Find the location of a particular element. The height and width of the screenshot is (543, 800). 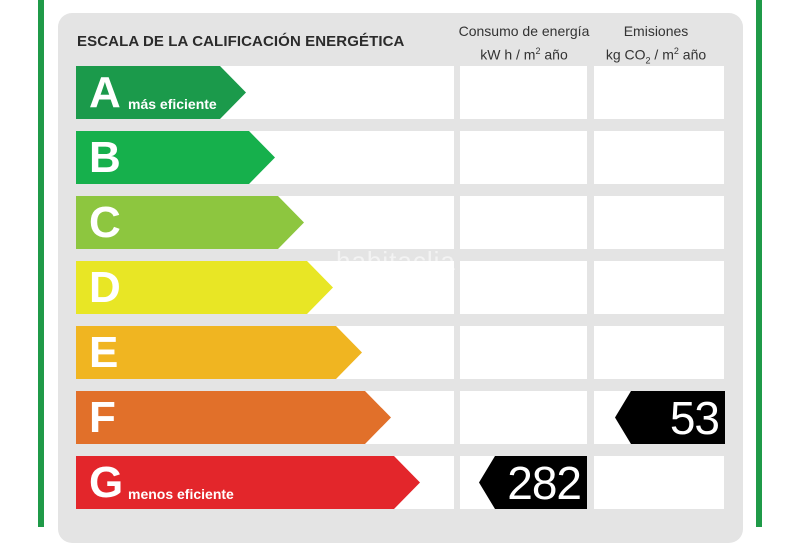

consumption-cell-c is located at coordinates (523, 222).